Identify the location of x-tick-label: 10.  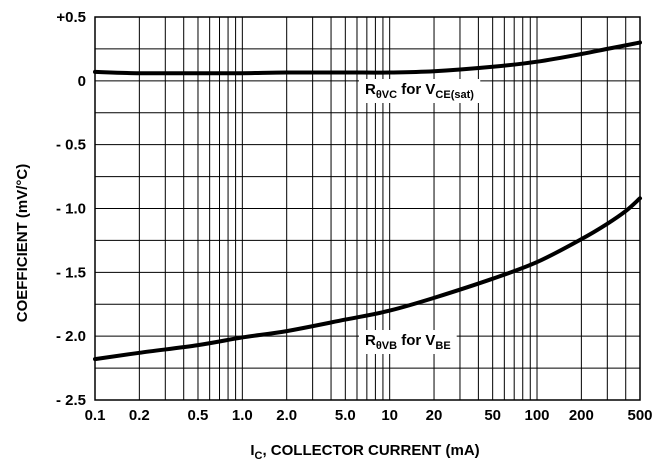
(389, 415).